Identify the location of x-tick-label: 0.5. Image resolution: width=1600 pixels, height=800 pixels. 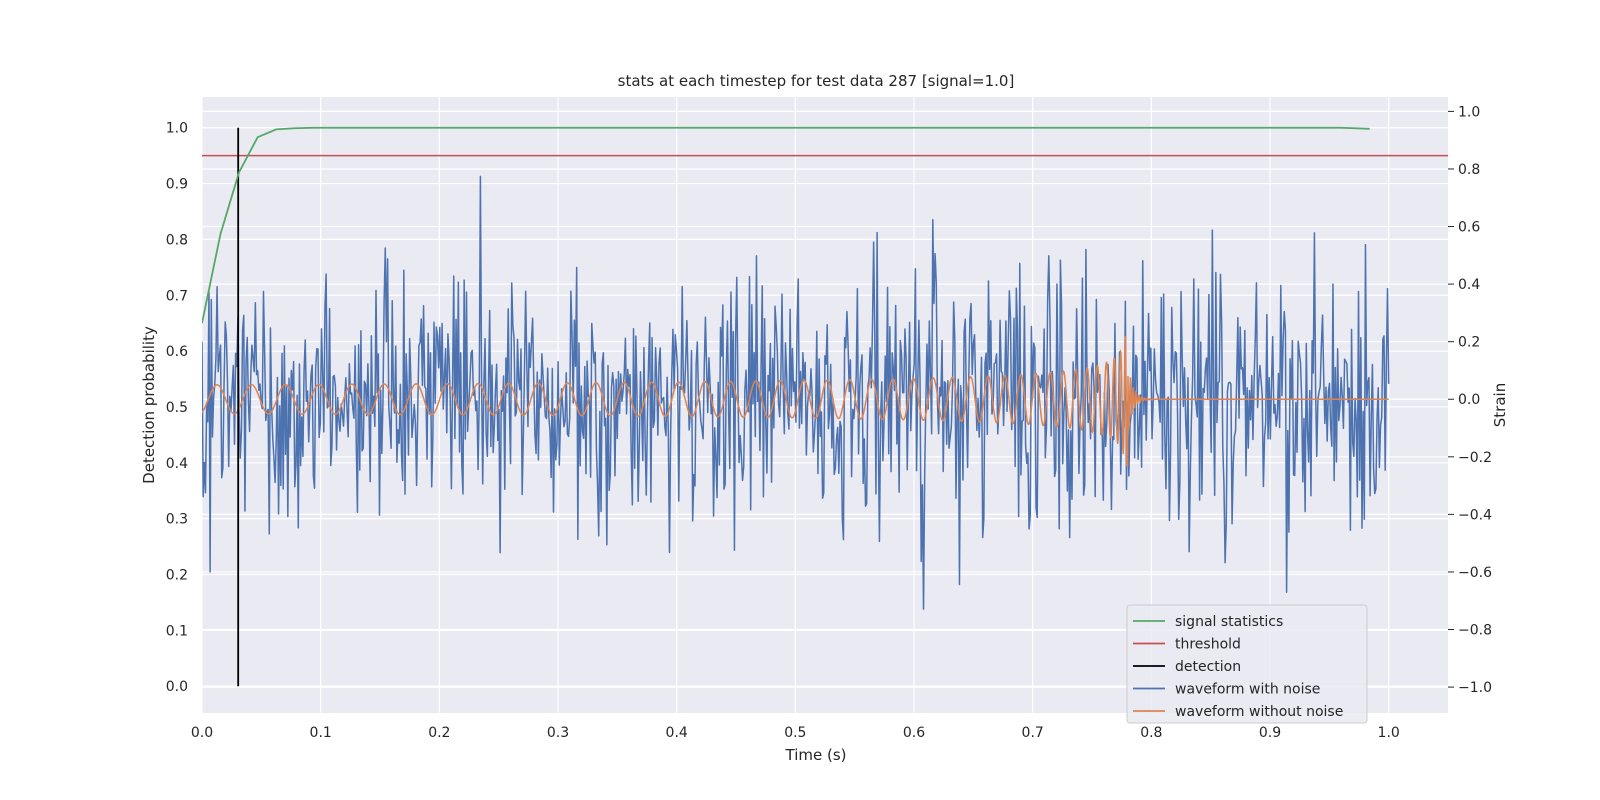
(795, 733).